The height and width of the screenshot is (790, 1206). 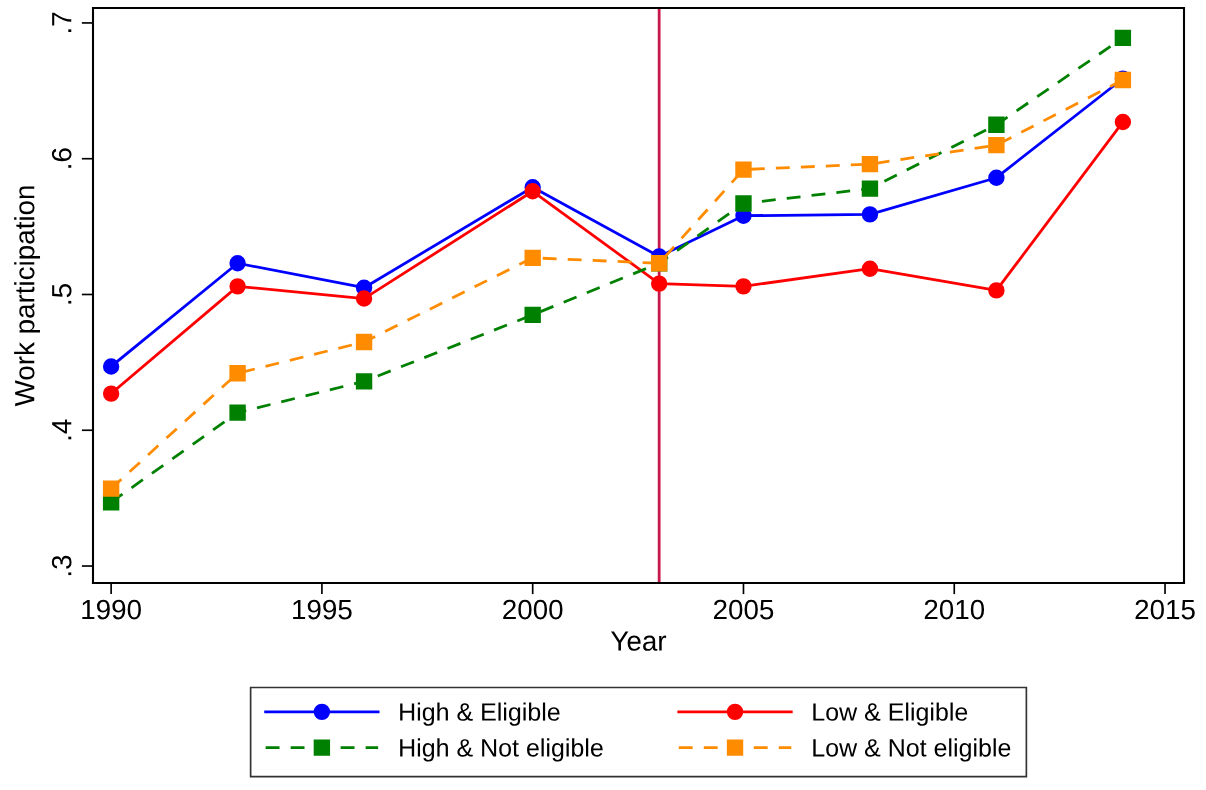 What do you see at coordinates (322, 609) in the screenshot?
I see `x-tick-label: 1995` at bounding box center [322, 609].